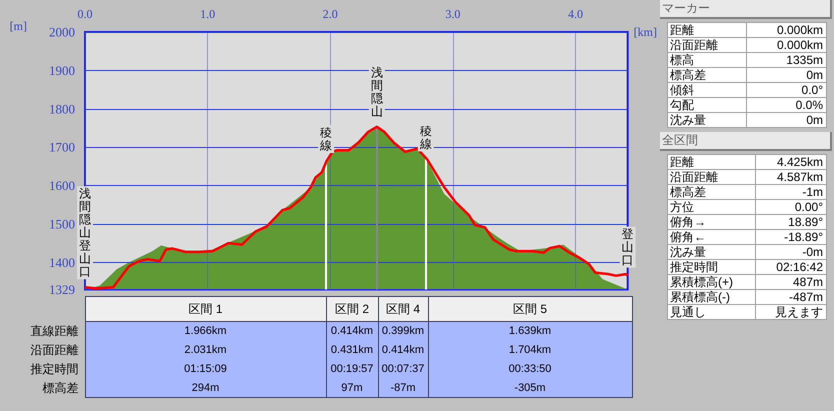 The width and height of the screenshot is (834, 411). I want to click on text: 01:15:09, so click(205, 369).